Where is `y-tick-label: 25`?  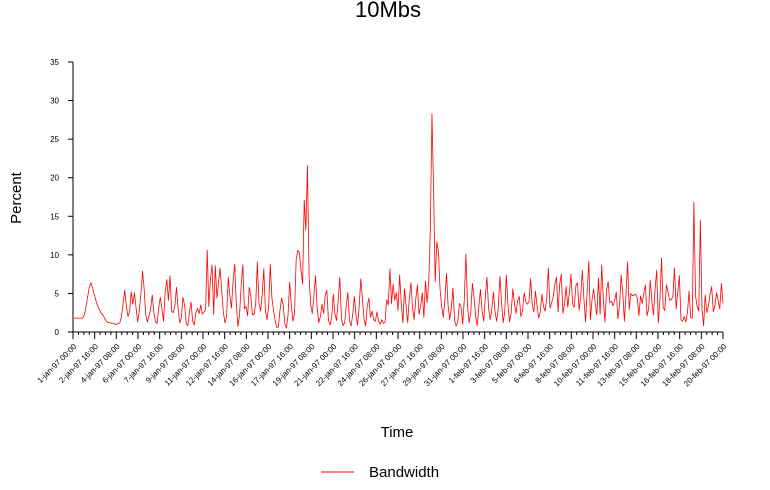 y-tick-label: 25 is located at coordinates (54, 139).